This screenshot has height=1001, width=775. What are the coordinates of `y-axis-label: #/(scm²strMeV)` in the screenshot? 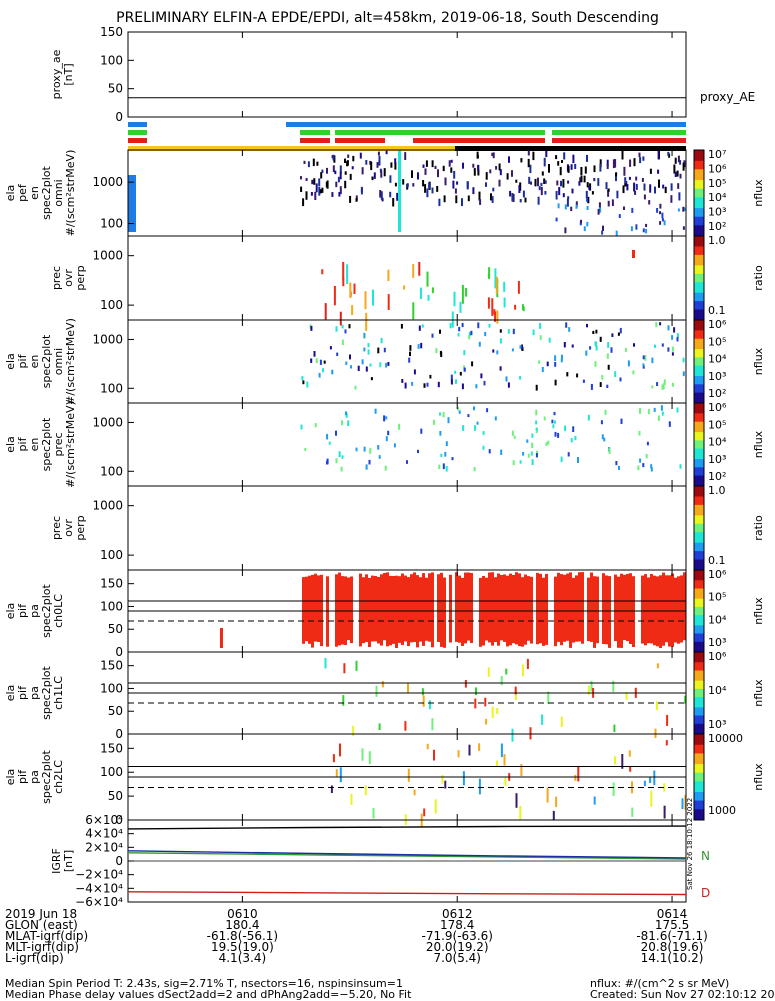 It's located at (70, 444).